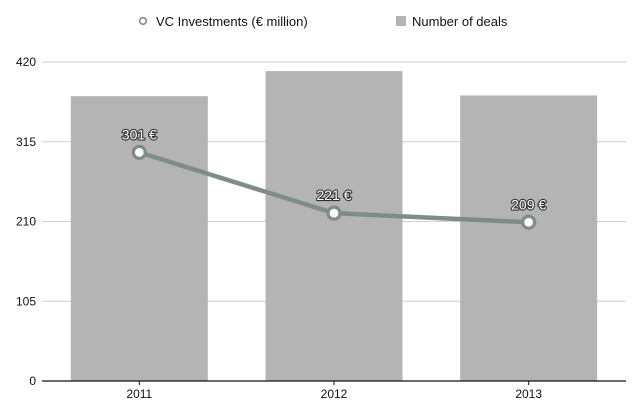 The image size is (643, 410). I want to click on x-tick-label: 2012, so click(334, 394).